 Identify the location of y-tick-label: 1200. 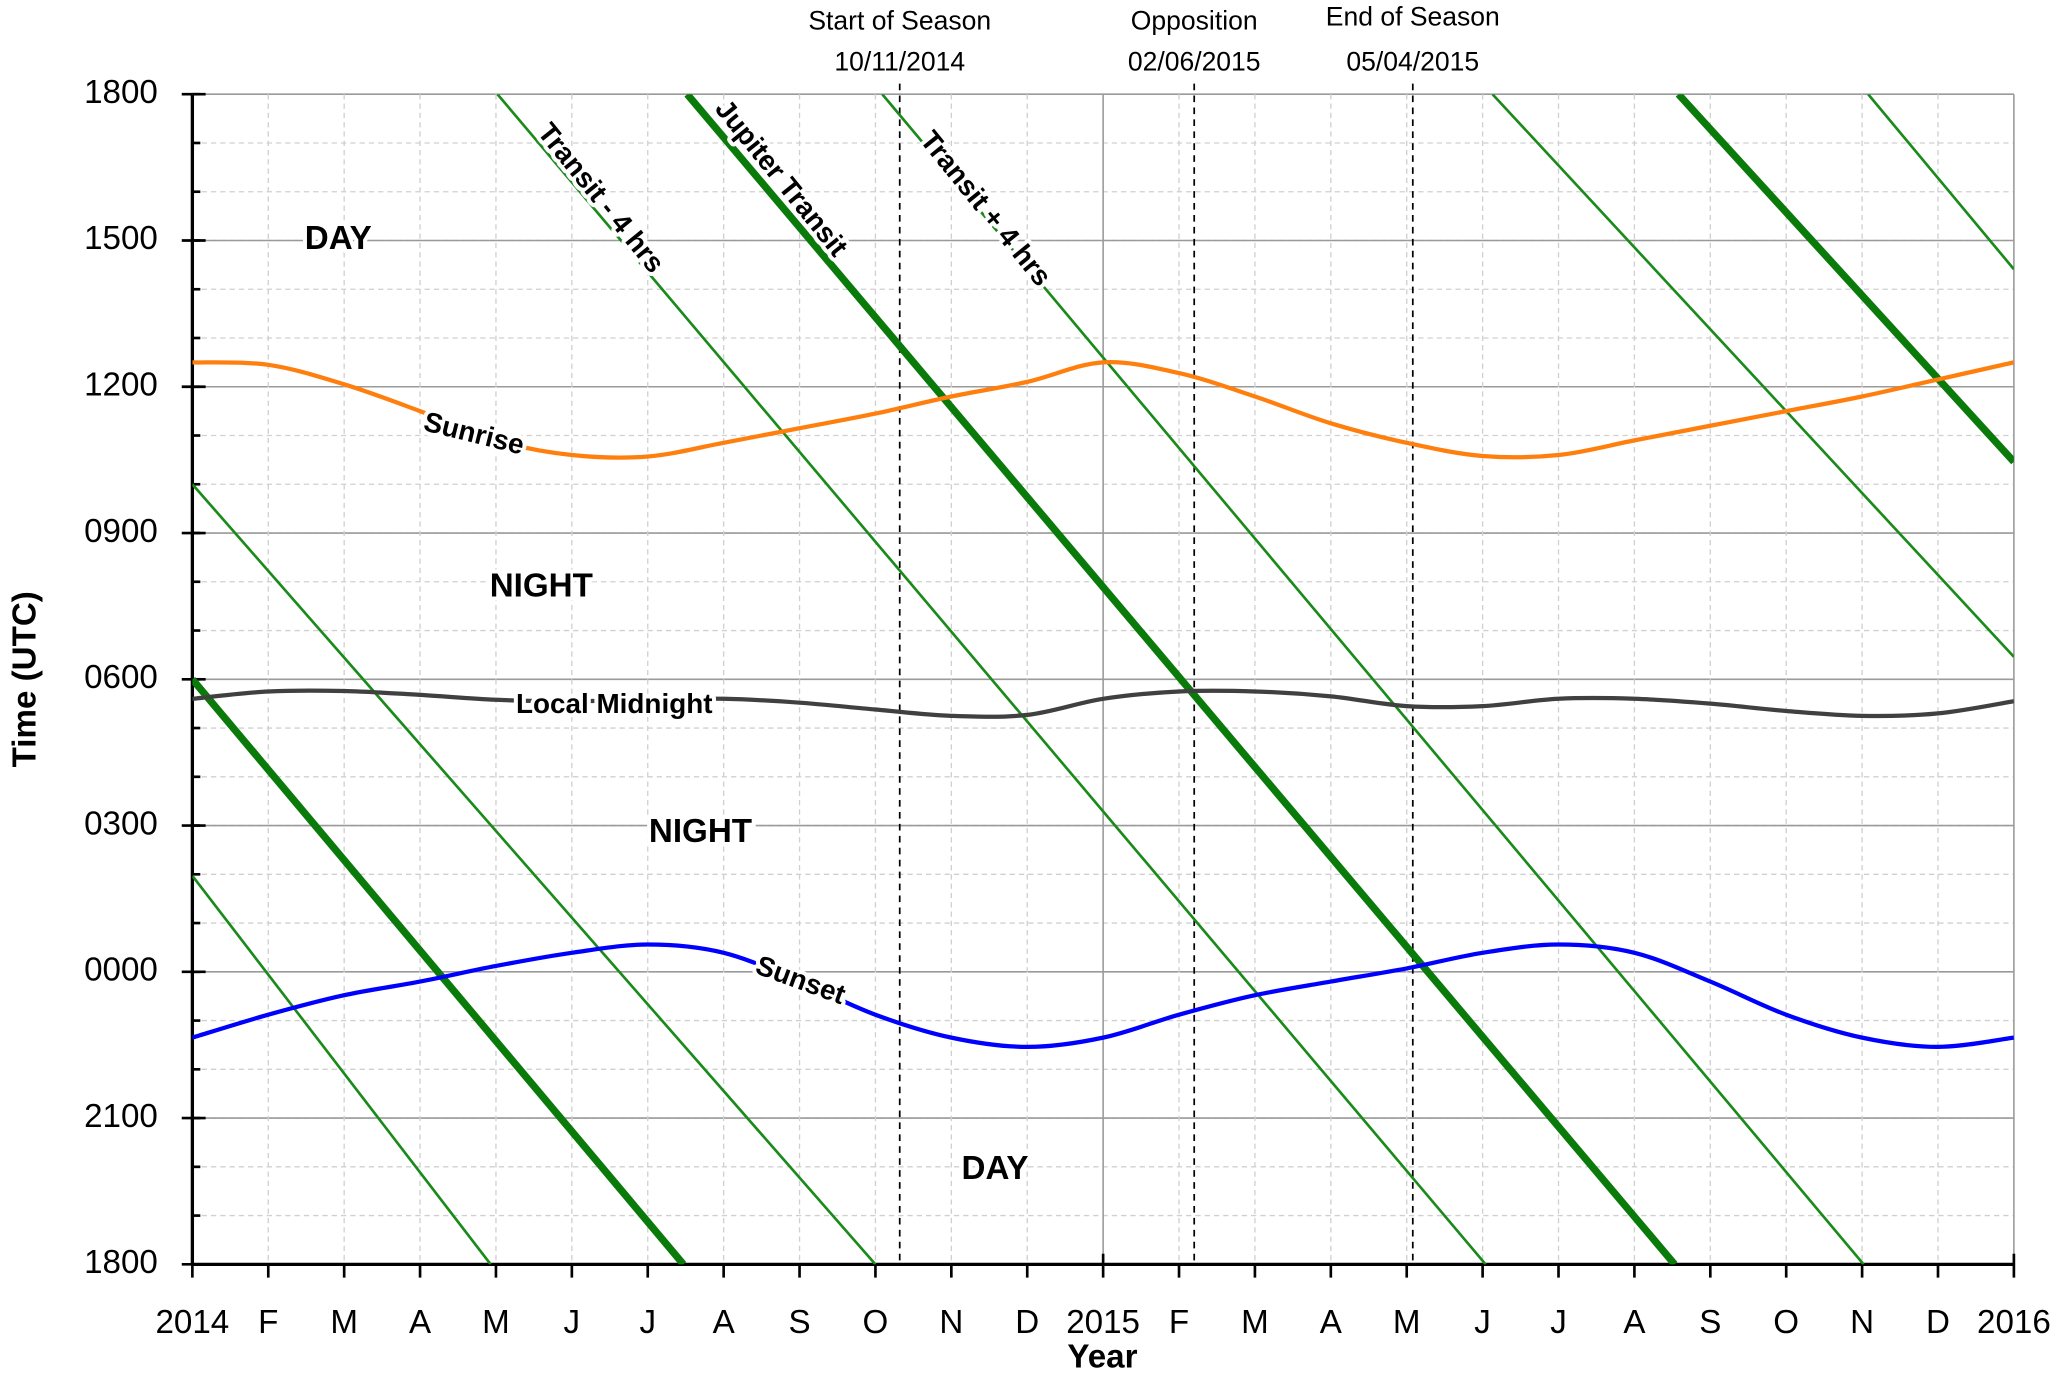
(121, 385).